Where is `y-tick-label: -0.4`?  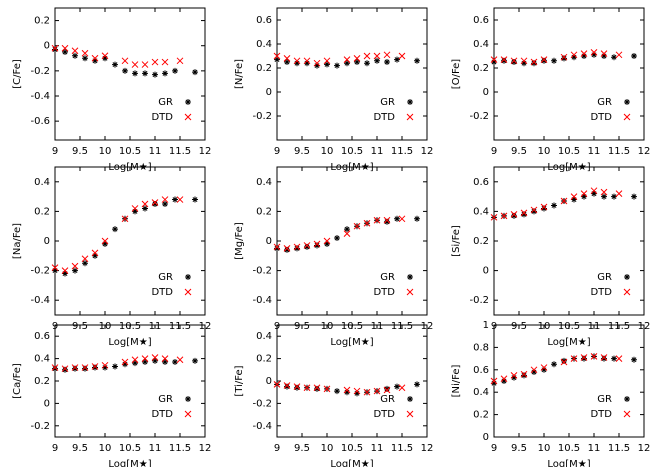 y-tick-label: -0.4 is located at coordinates (262, 300).